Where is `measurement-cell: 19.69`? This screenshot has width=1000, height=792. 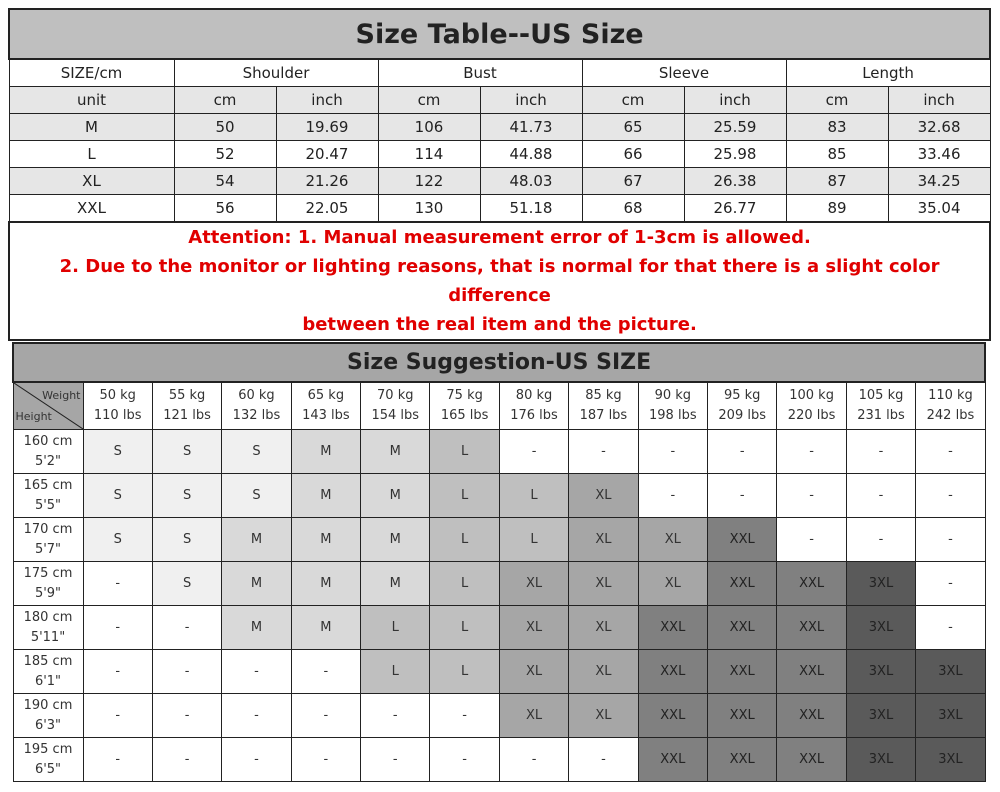
measurement-cell: 19.69 is located at coordinates (327, 127).